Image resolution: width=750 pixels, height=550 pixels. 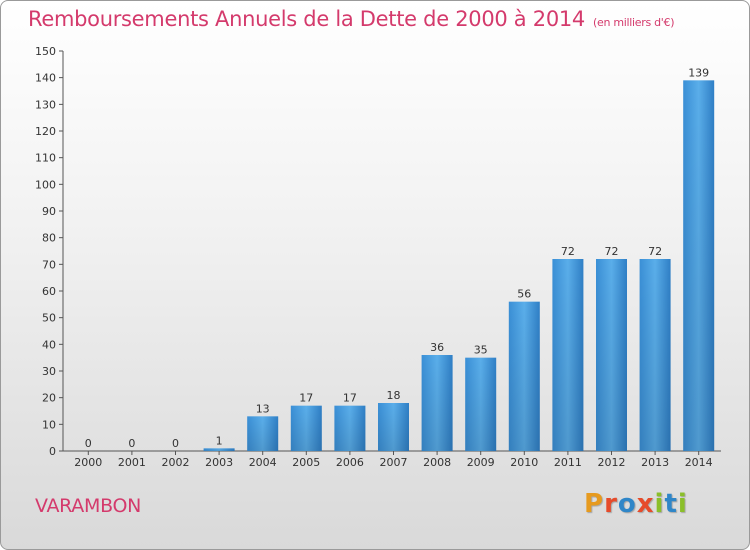 I want to click on data-label-2010: 56, so click(x=524, y=294).